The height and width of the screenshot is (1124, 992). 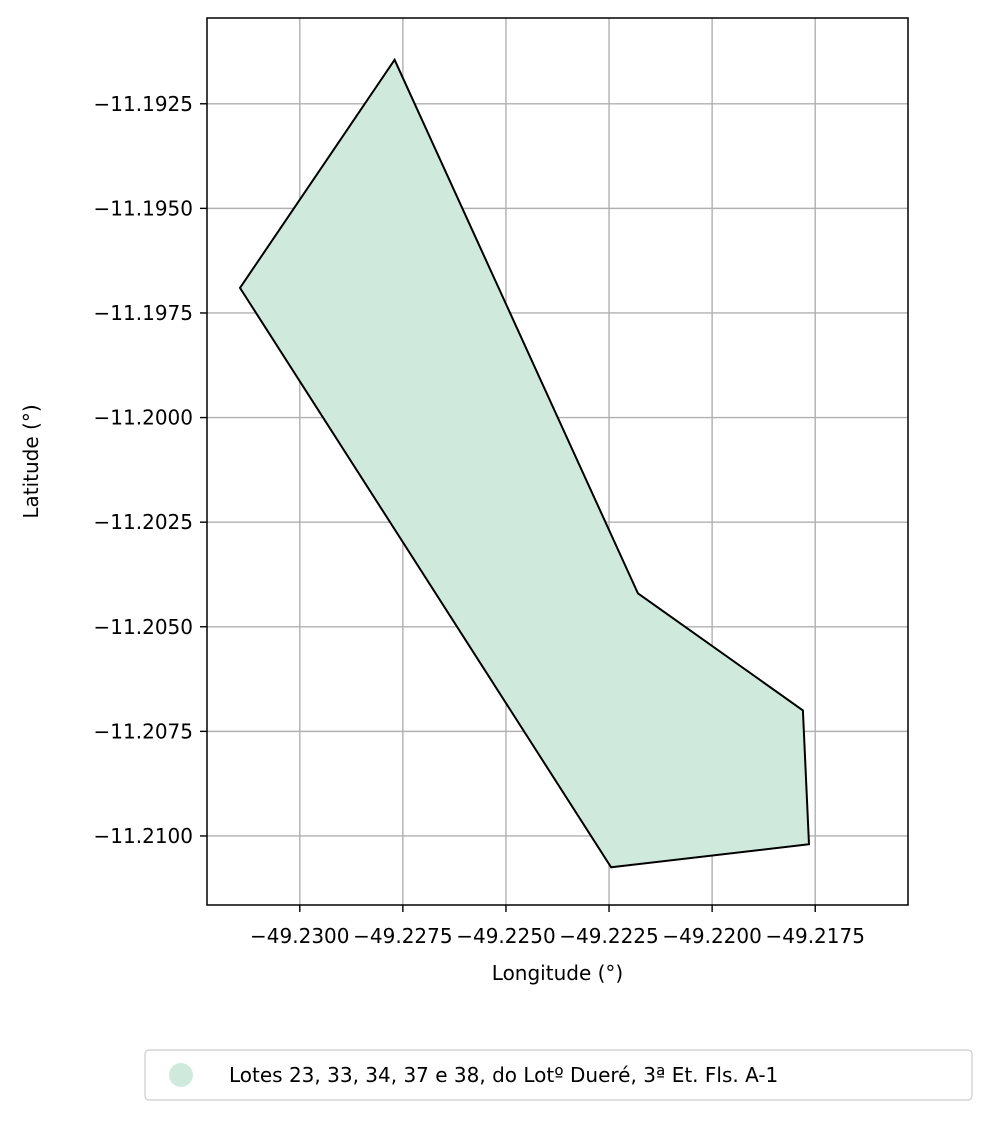 What do you see at coordinates (299, 936) in the screenshot?
I see `x-tick-label: −49.2300` at bounding box center [299, 936].